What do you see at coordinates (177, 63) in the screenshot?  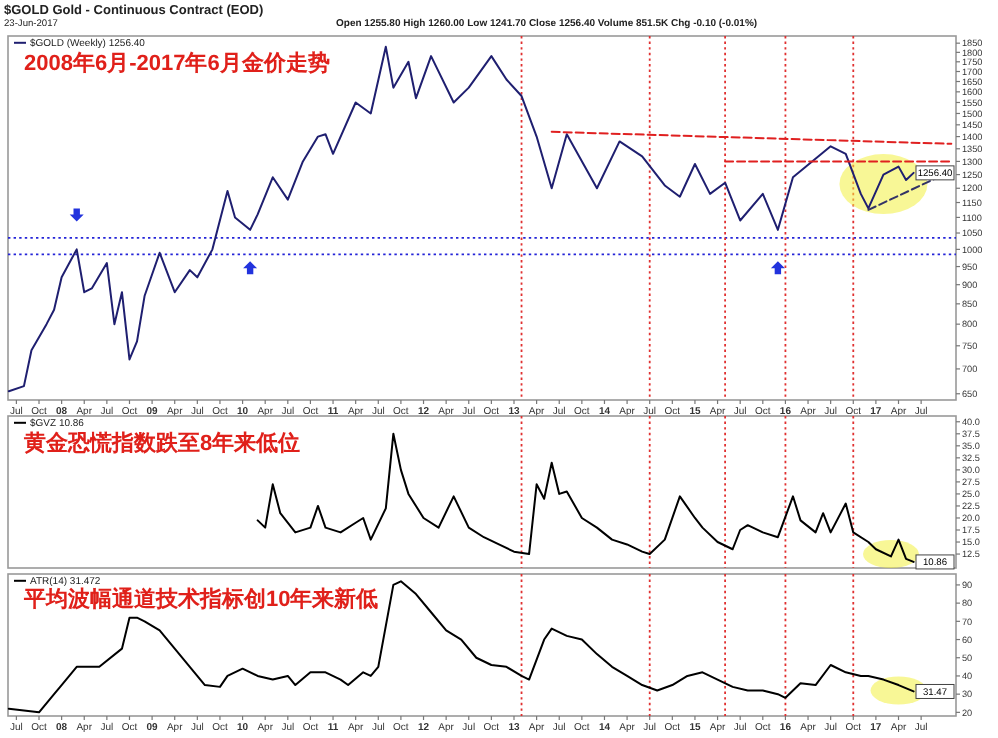 I see `text: 2008年6月-2017年6月金价走势` at bounding box center [177, 63].